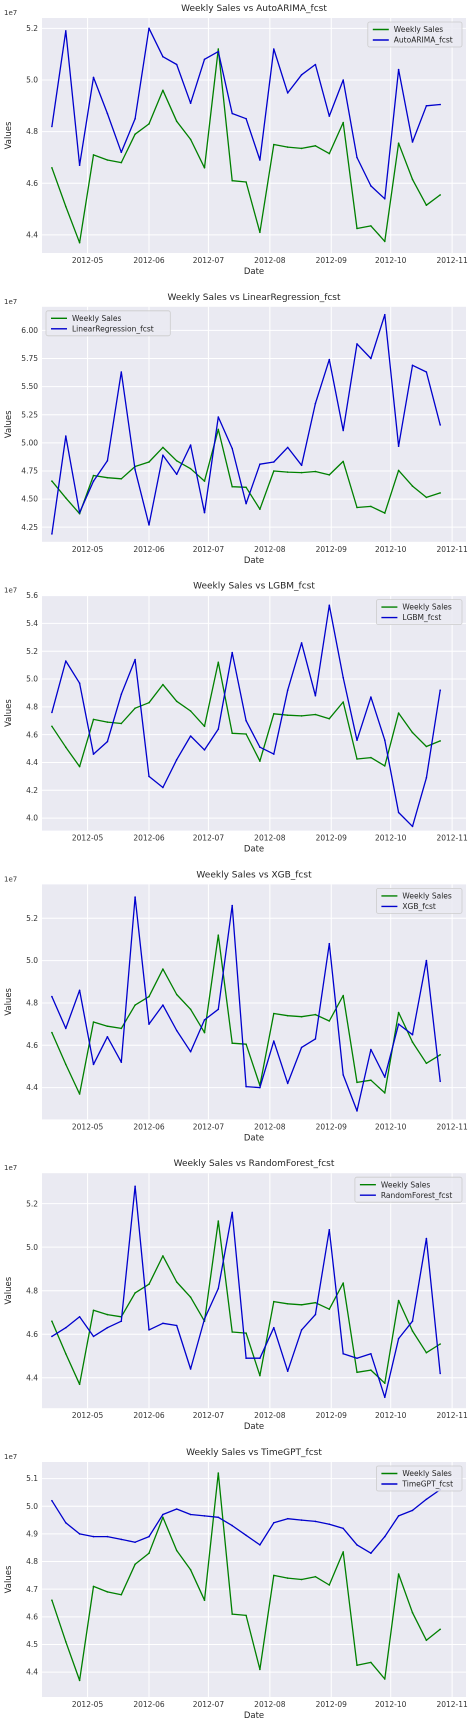 The image size is (474, 1733). I want to click on chart-title: Weekly Sales vs XGB_fcst, so click(254, 875).